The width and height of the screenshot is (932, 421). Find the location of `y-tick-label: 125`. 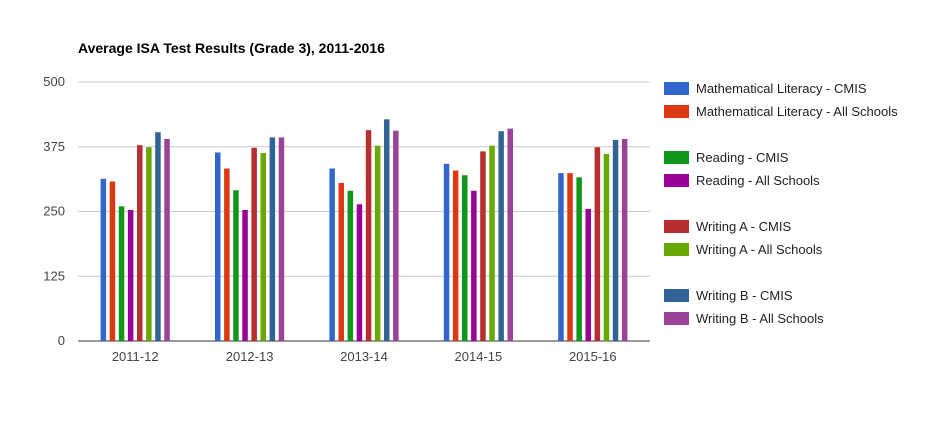

y-tick-label: 125 is located at coordinates (54, 275).